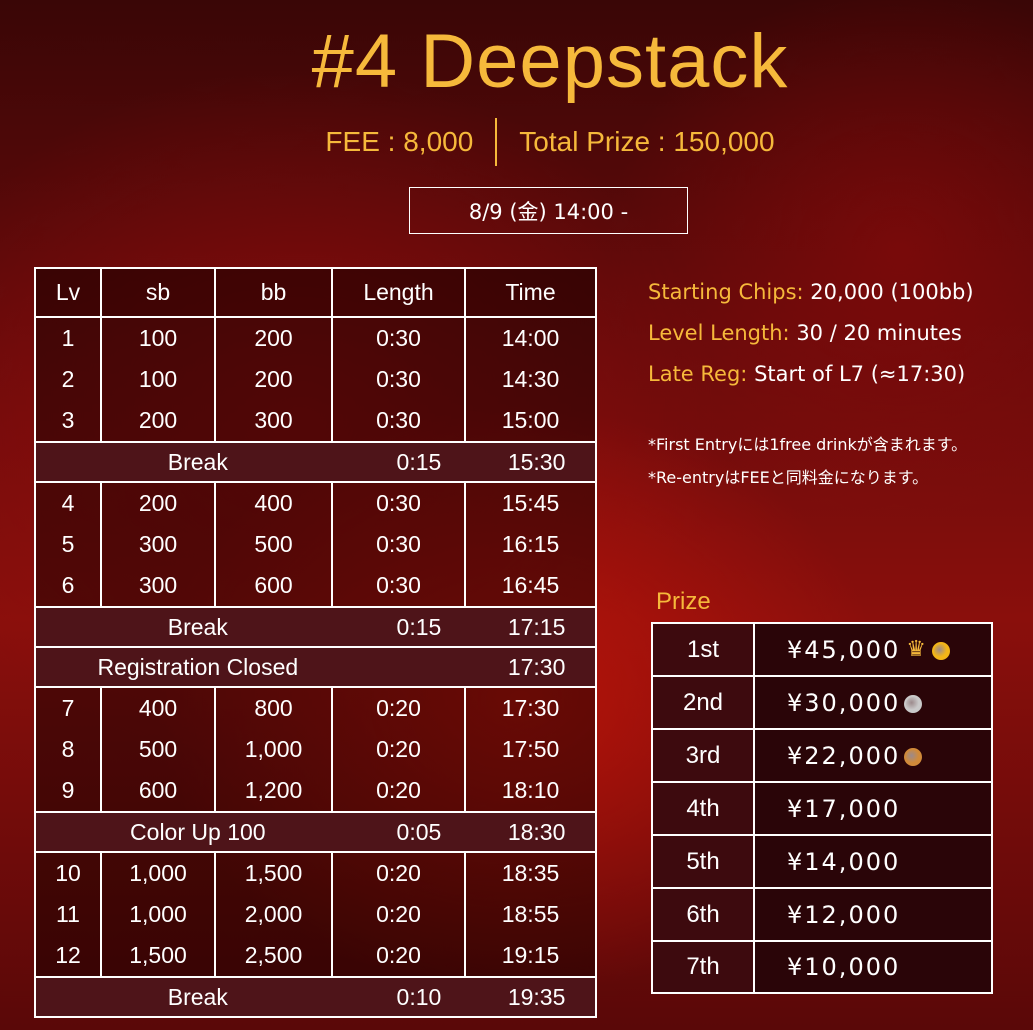 The height and width of the screenshot is (1030, 1033). I want to click on total-prize-text: Total Prize : 150,000, so click(647, 141).